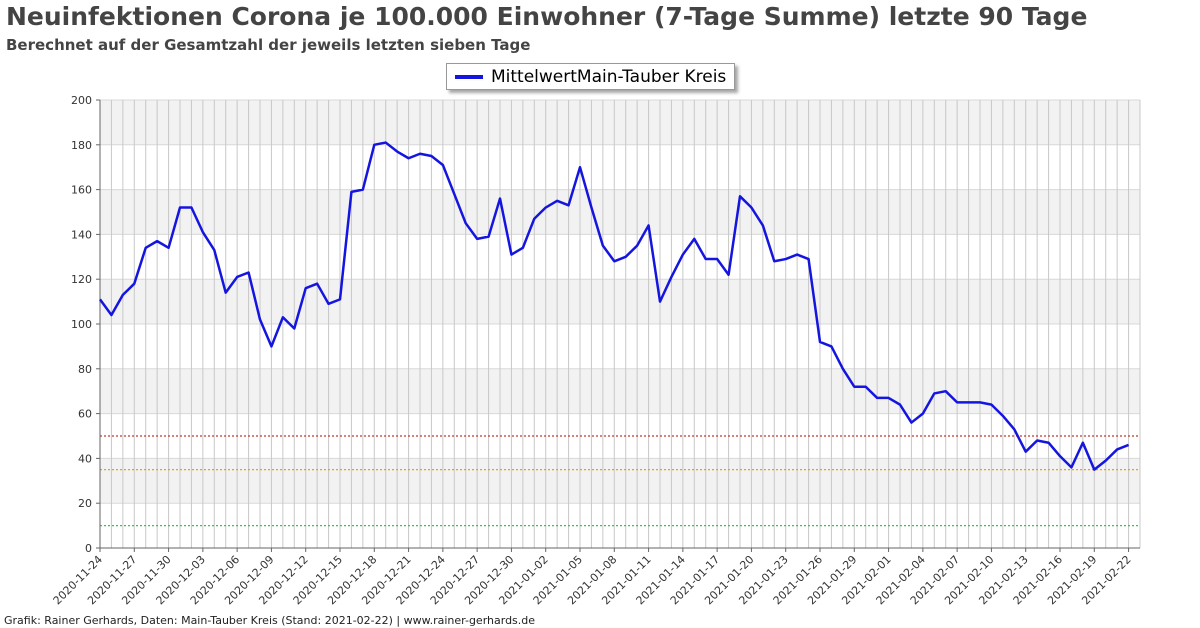  What do you see at coordinates (85, 369) in the screenshot?
I see `y-tick-label: 80` at bounding box center [85, 369].